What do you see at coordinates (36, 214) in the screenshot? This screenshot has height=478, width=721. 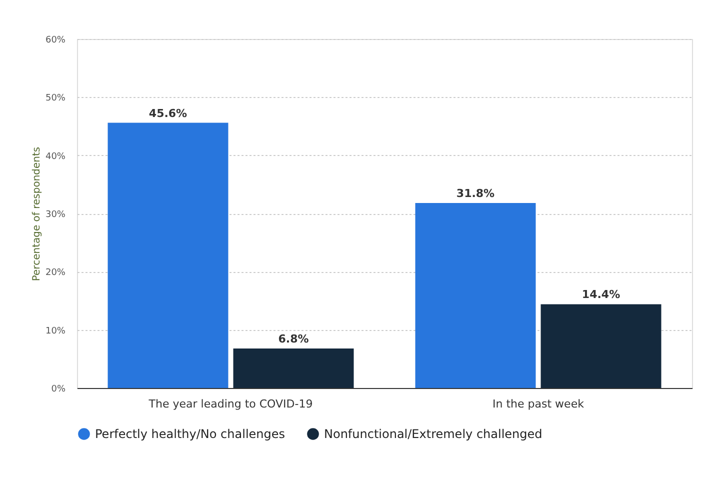 I see `y-axis-title: Percentage of respondents` at bounding box center [36, 214].